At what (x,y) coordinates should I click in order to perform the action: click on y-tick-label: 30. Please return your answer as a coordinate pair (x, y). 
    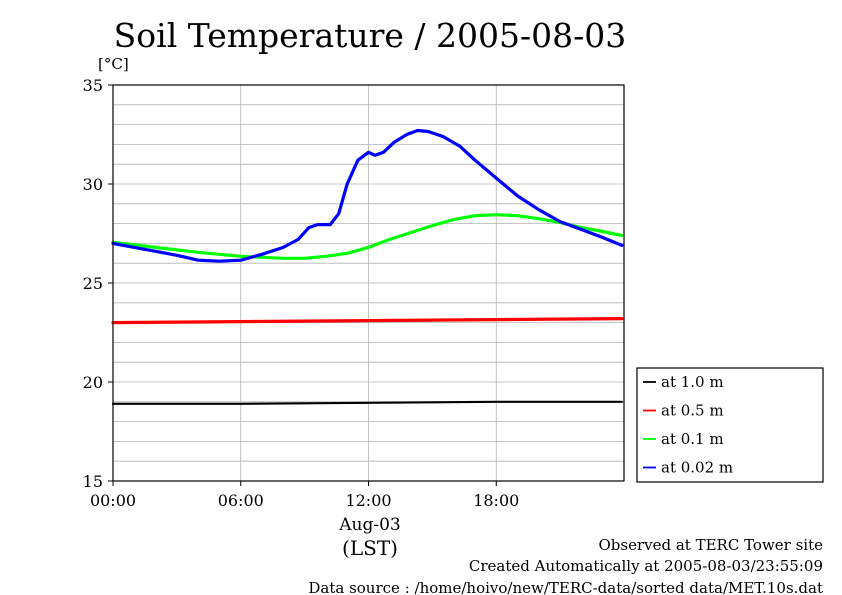
    Looking at the image, I should click on (93, 184).